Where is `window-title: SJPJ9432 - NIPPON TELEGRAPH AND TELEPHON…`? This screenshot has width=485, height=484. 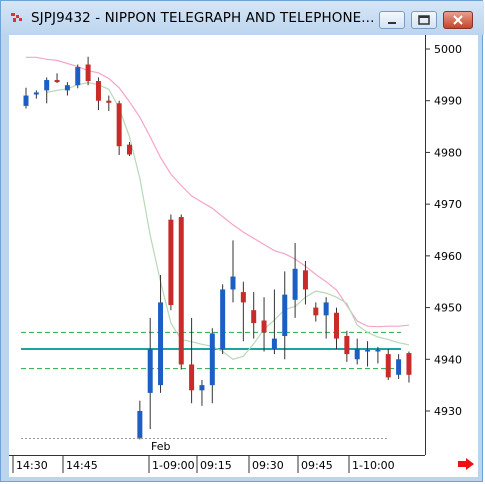
window-title: SJPJ9432 - NIPPON TELEGRAPH AND TELEPHON… is located at coordinates (203, 18).